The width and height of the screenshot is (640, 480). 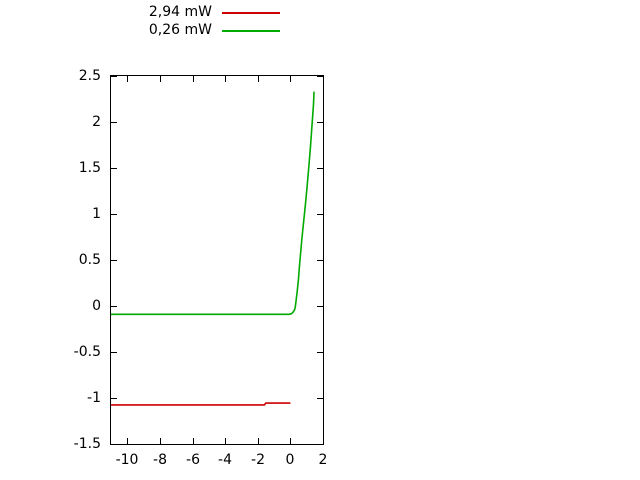 I want to click on x-axis-tick-label: -2, so click(x=258, y=460).